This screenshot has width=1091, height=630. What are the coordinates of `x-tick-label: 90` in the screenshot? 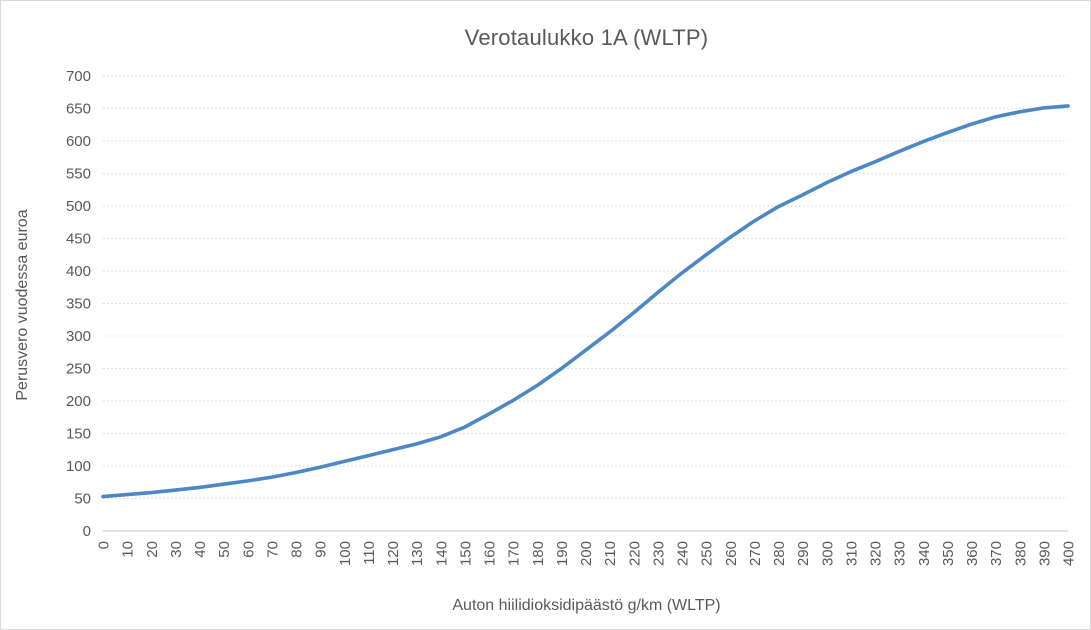 It's located at (321, 549).